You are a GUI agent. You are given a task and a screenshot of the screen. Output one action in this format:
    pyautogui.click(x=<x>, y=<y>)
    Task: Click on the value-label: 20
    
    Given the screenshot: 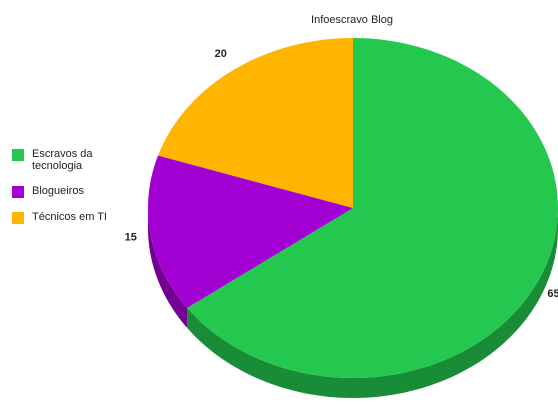 What is the action you would take?
    pyautogui.click(x=221, y=54)
    